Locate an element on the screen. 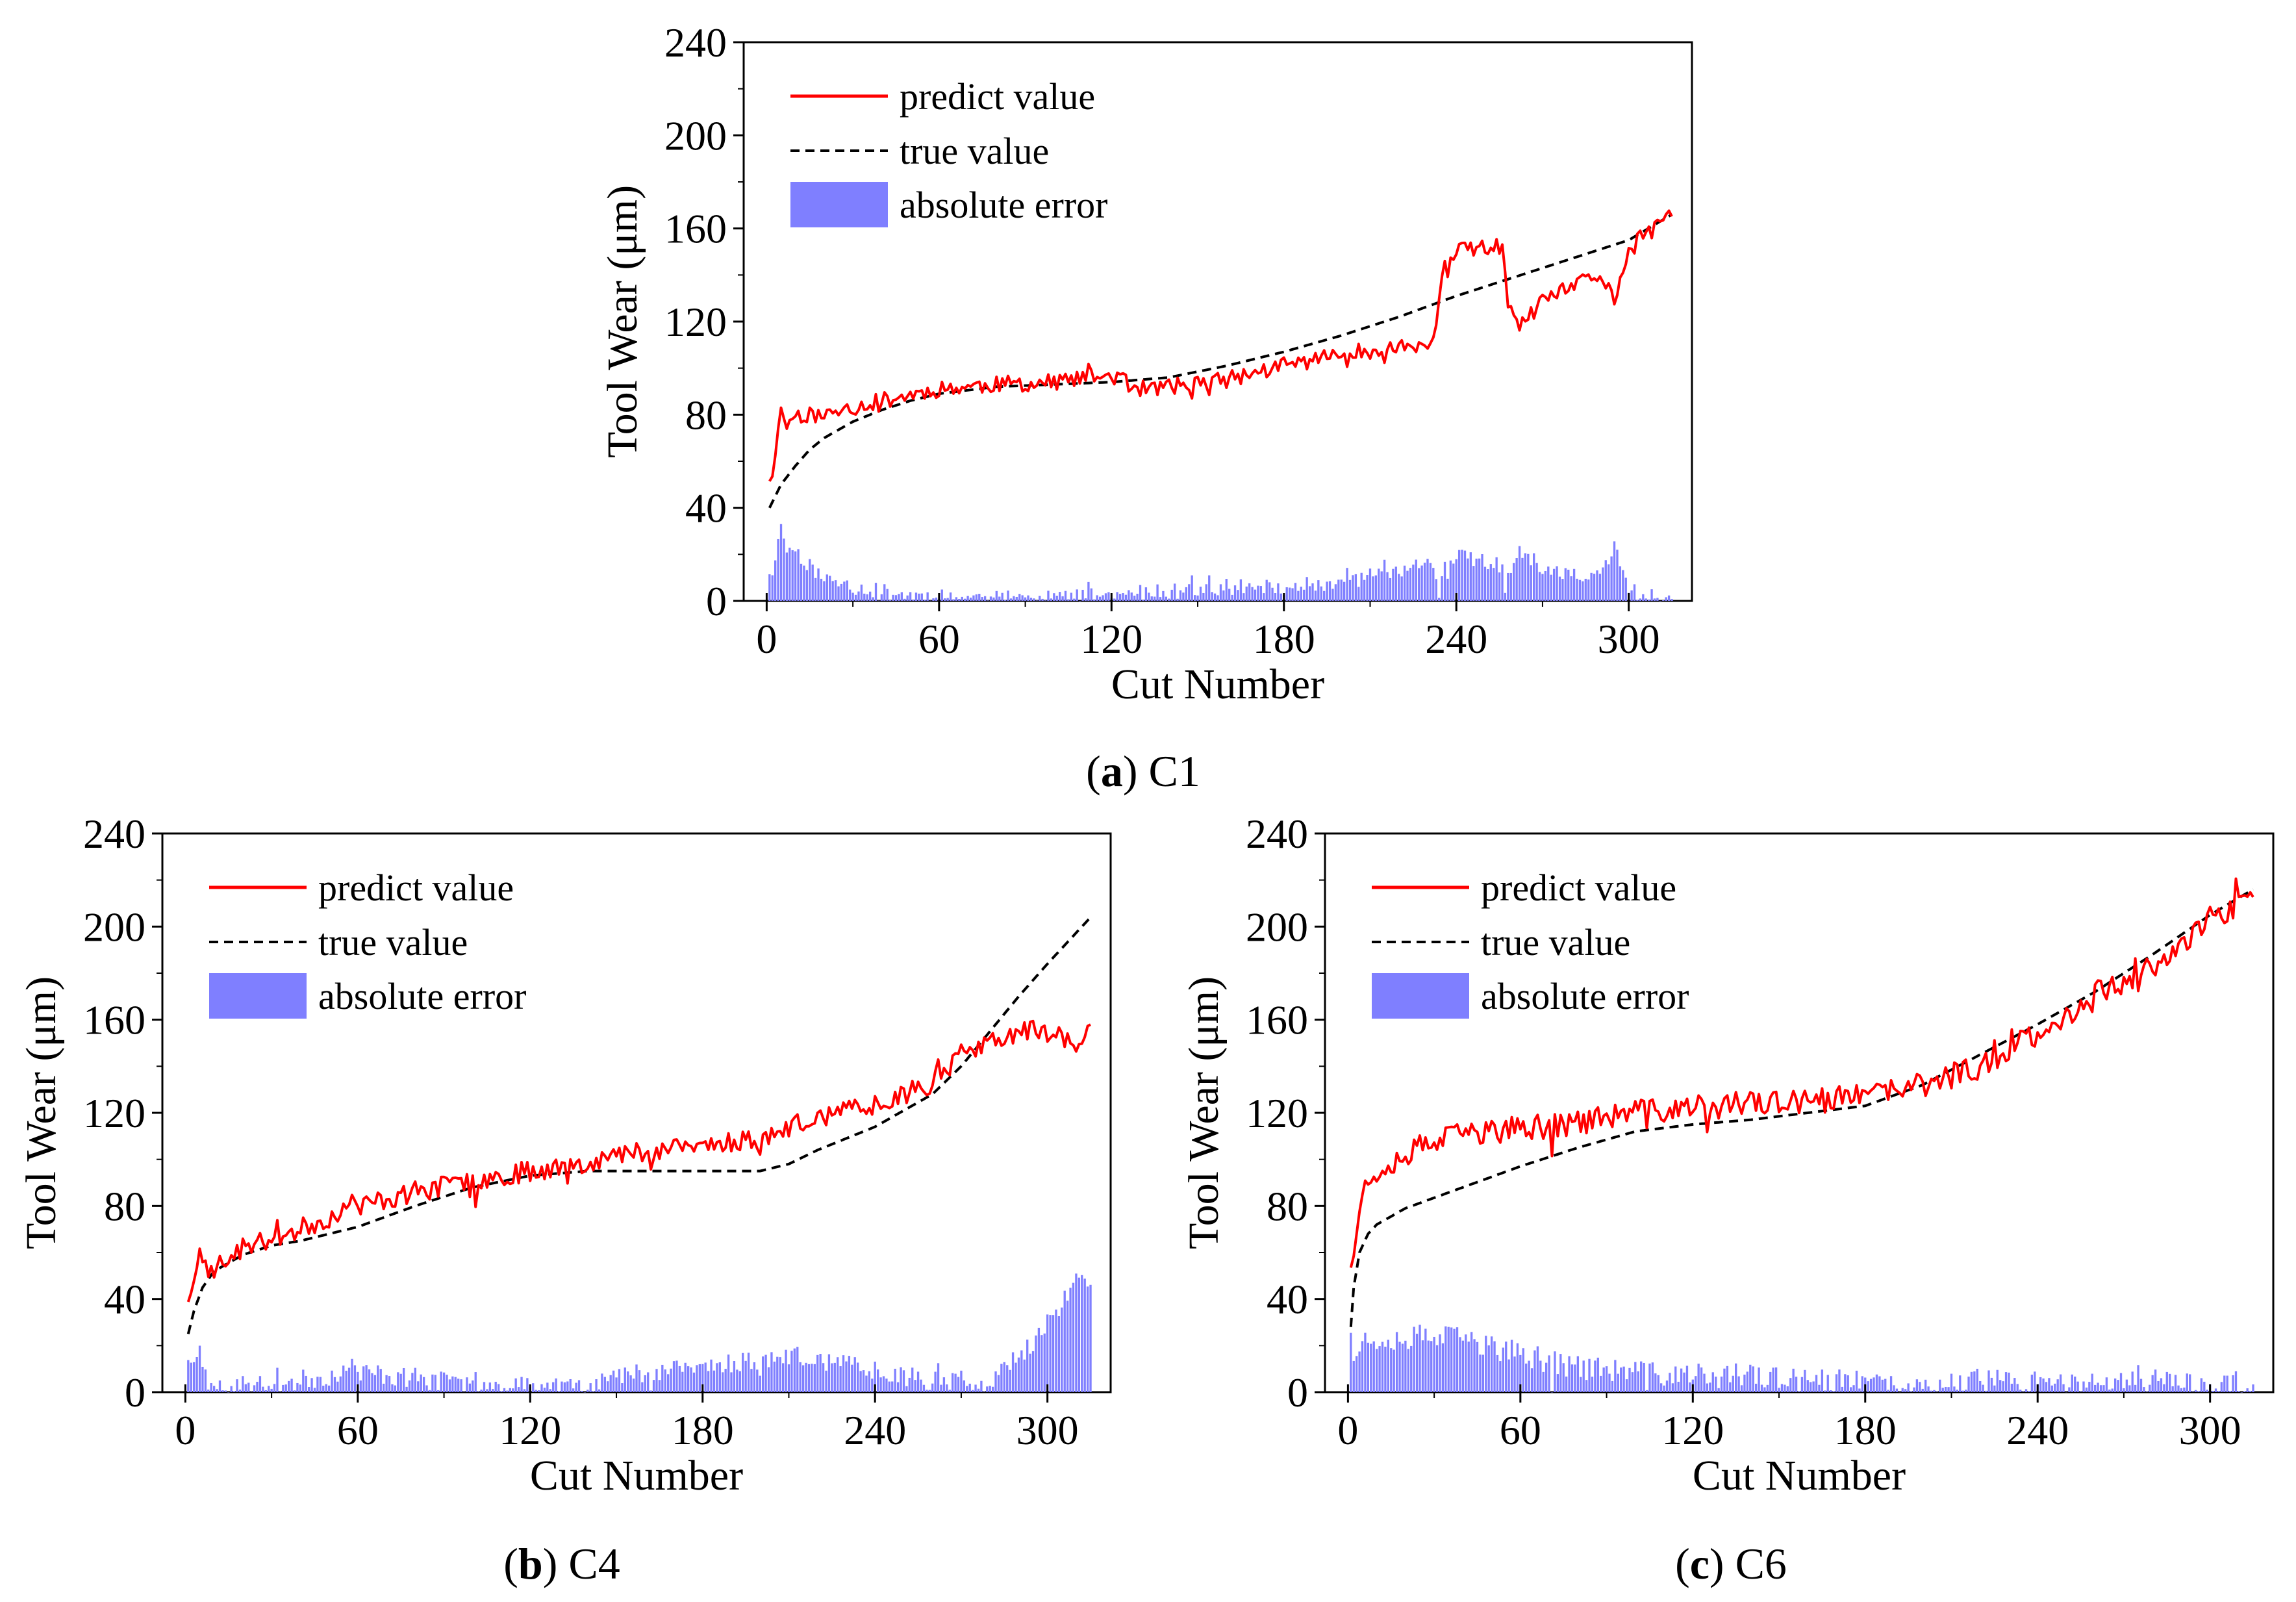 This screenshot has height=1602, width=2296. plot-area is located at coordinates (1217, 321).